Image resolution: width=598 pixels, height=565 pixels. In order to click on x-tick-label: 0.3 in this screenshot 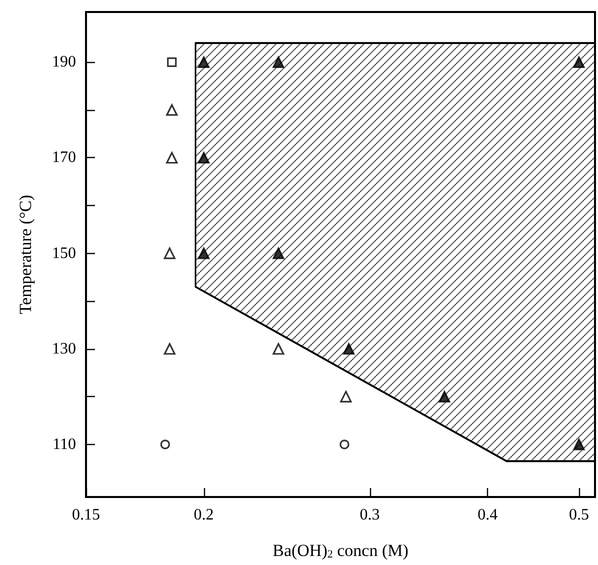, I will do `click(370, 515)`.